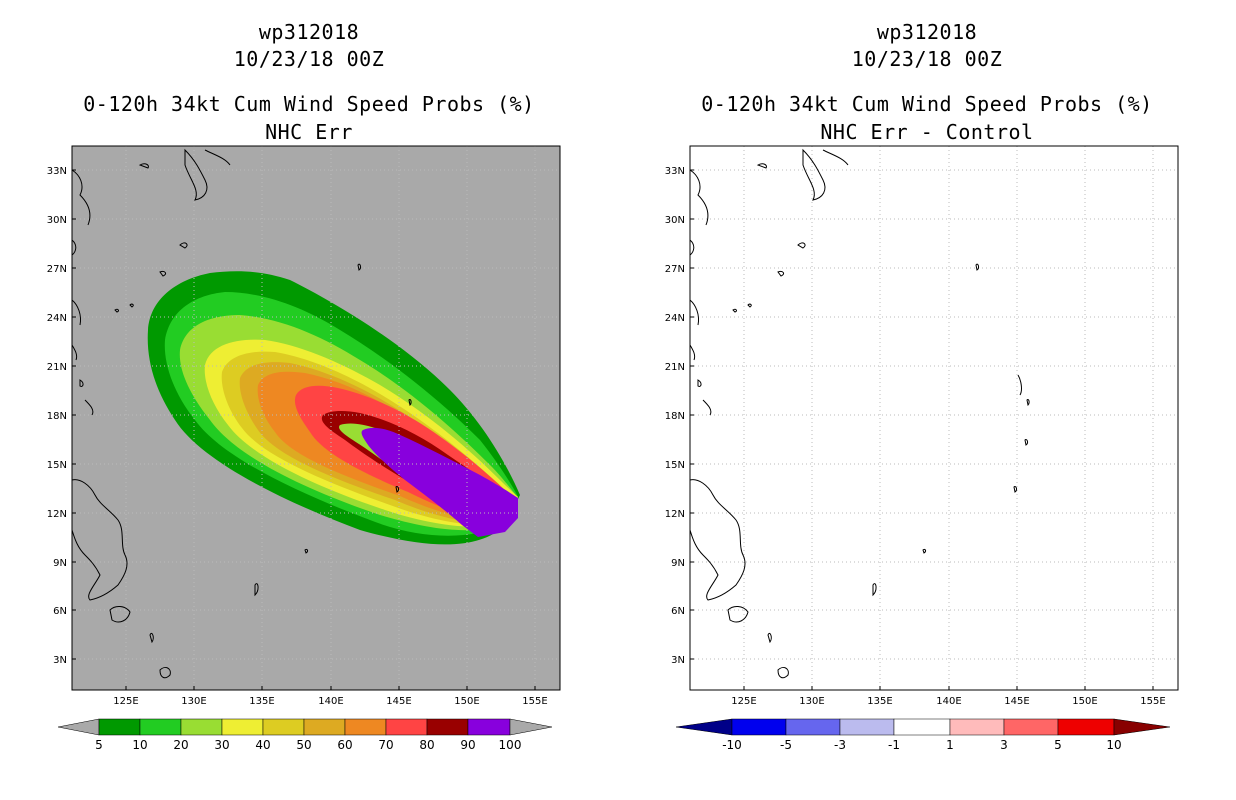 Image resolution: width=1236 pixels, height=800 pixels. What do you see at coordinates (467, 745) in the screenshot?
I see `colorbar-label: 90` at bounding box center [467, 745].